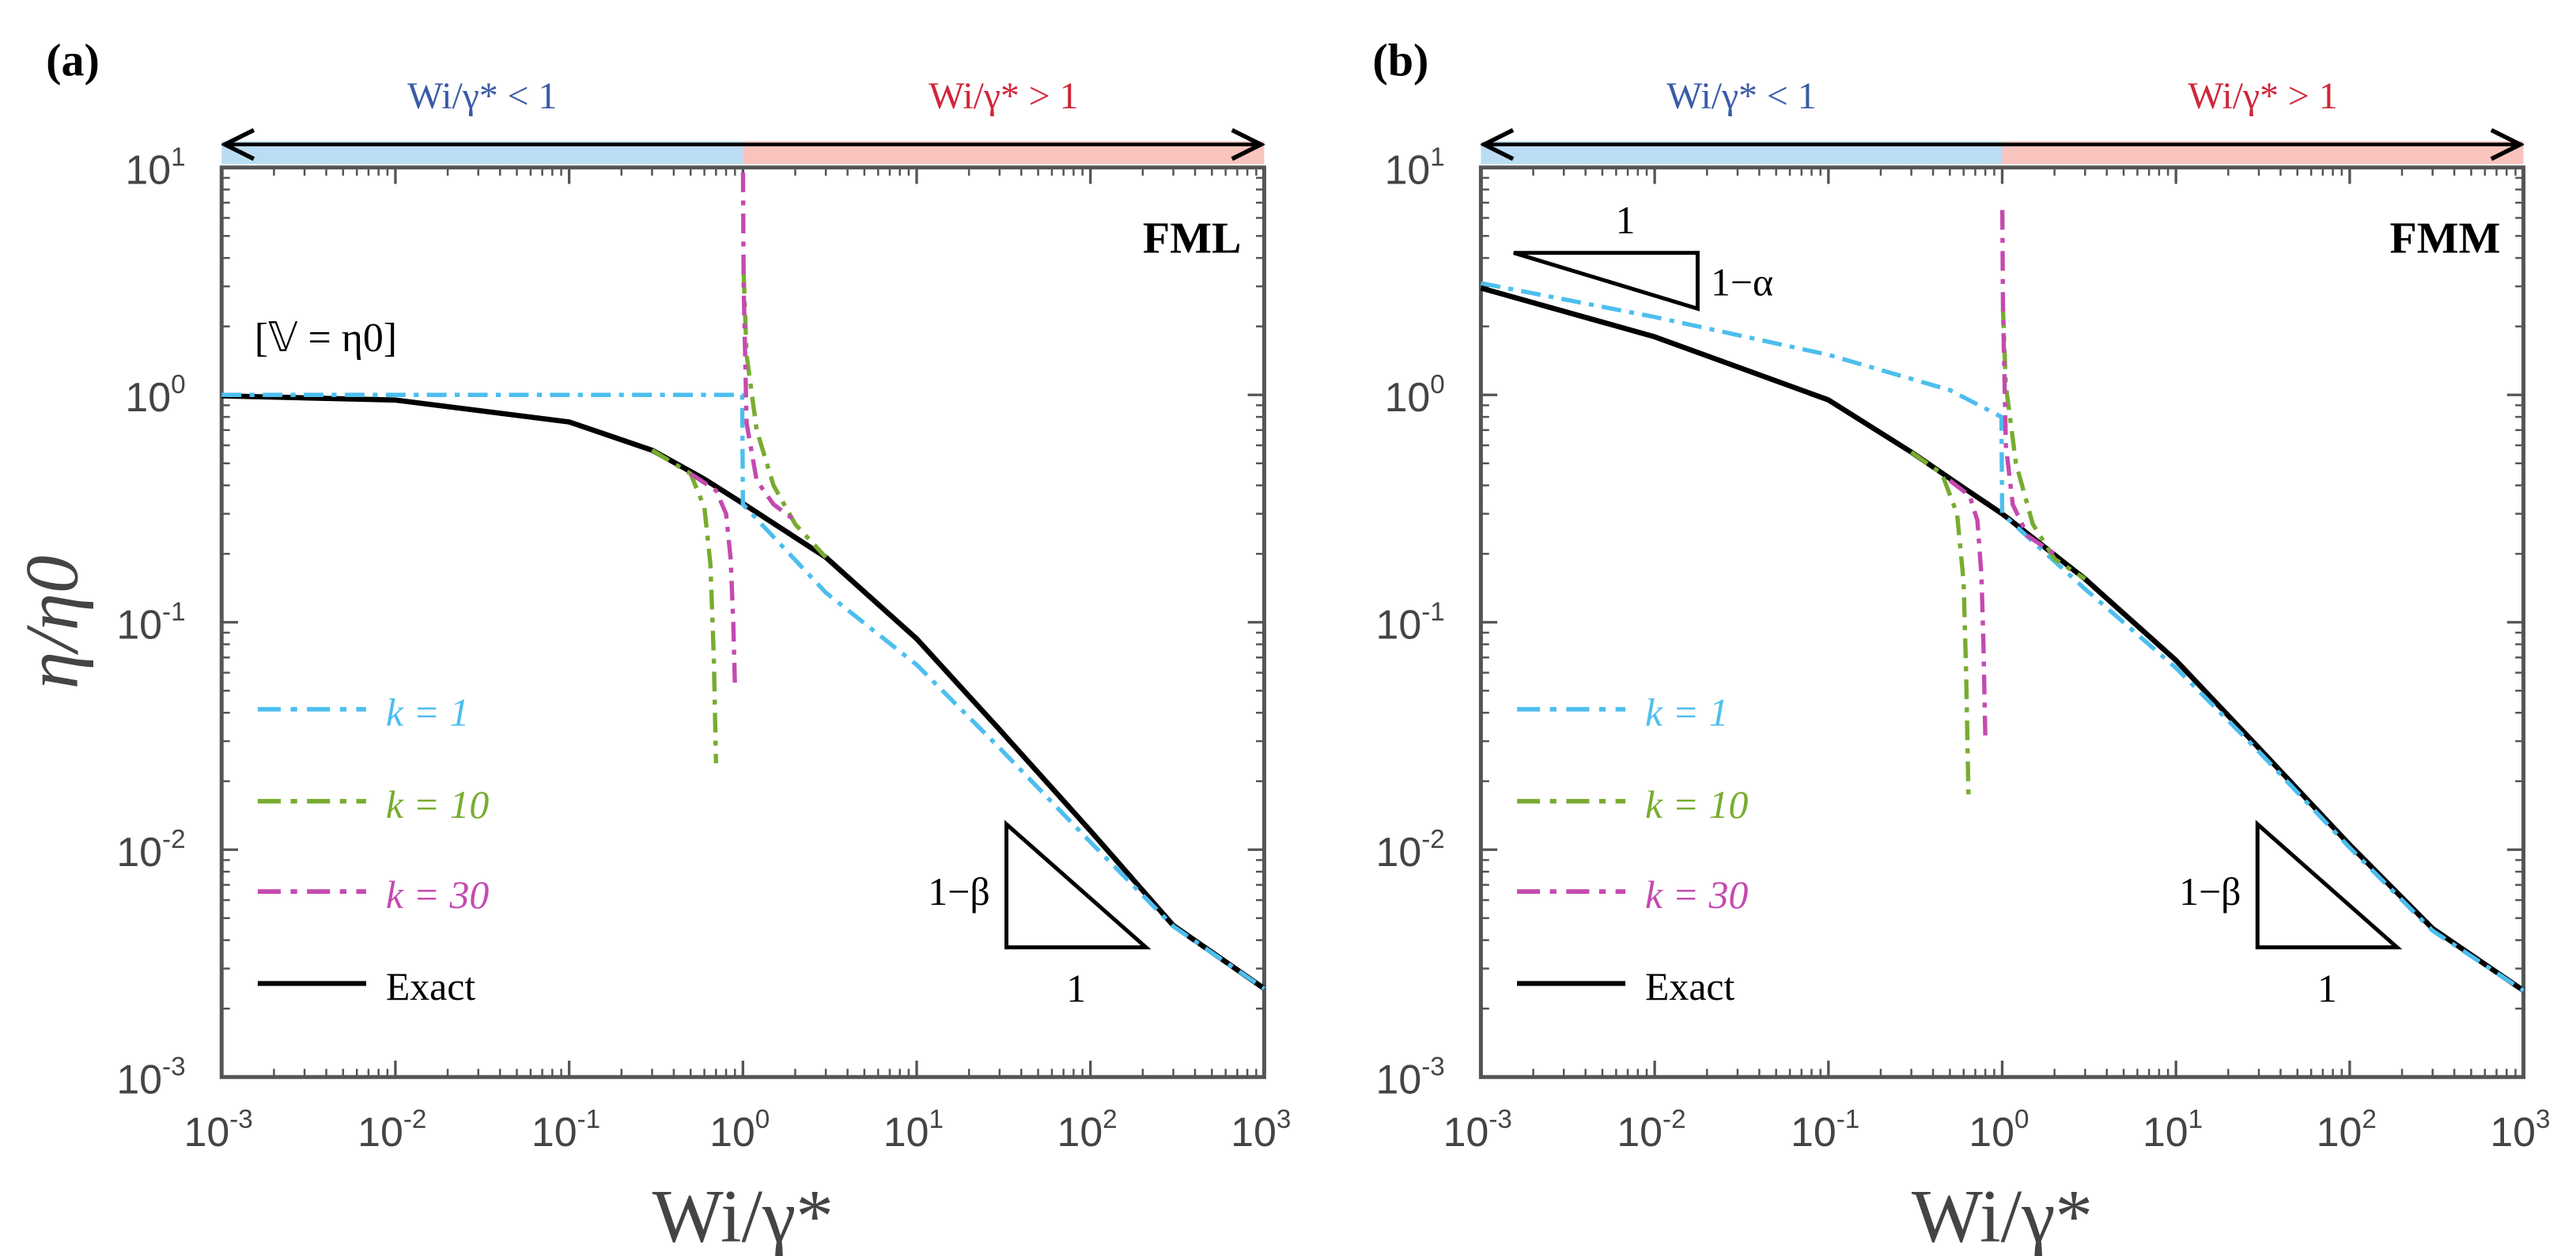 The image size is (2576, 1256). Describe the element at coordinates (326, 339) in the screenshot. I see `eta0-annotation: [𝕍 = η0]` at that location.